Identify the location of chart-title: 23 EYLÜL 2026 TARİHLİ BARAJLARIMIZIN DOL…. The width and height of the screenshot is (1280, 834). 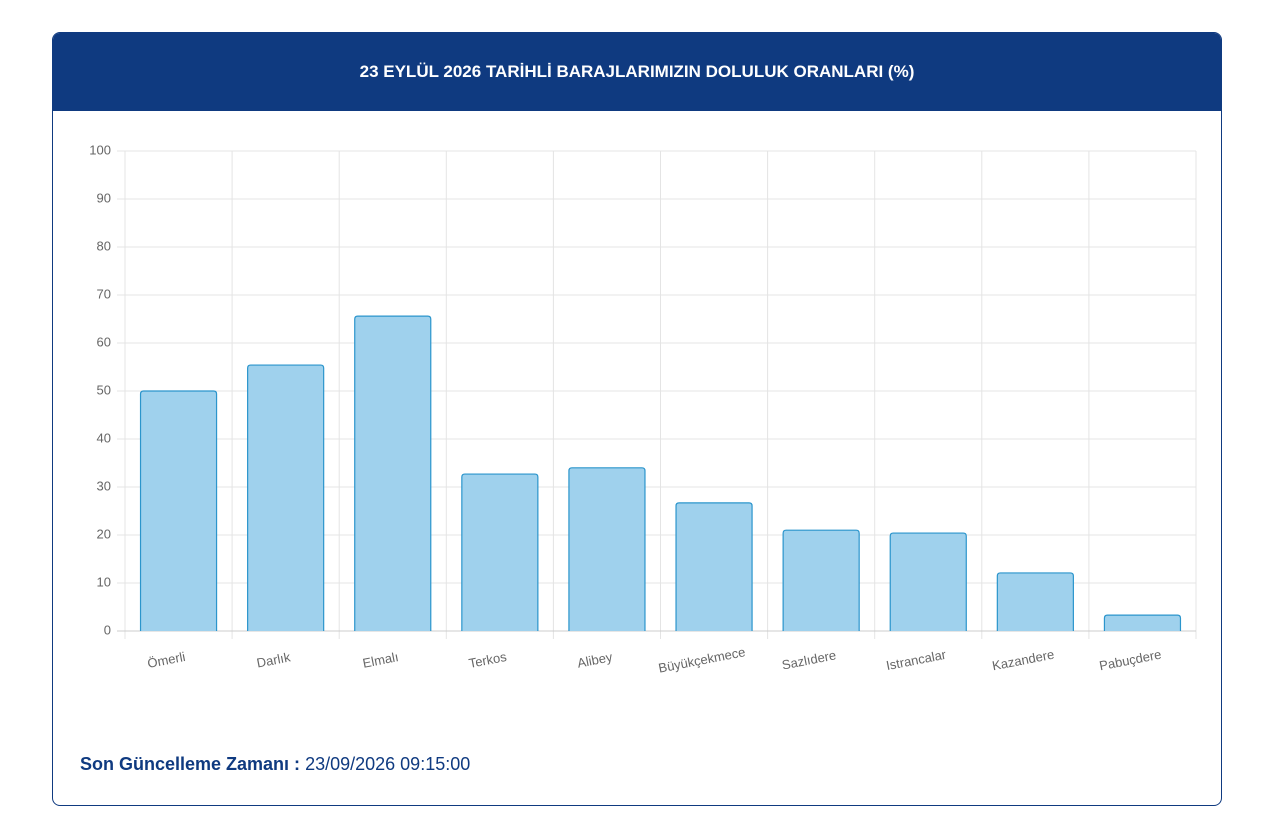
(637, 71).